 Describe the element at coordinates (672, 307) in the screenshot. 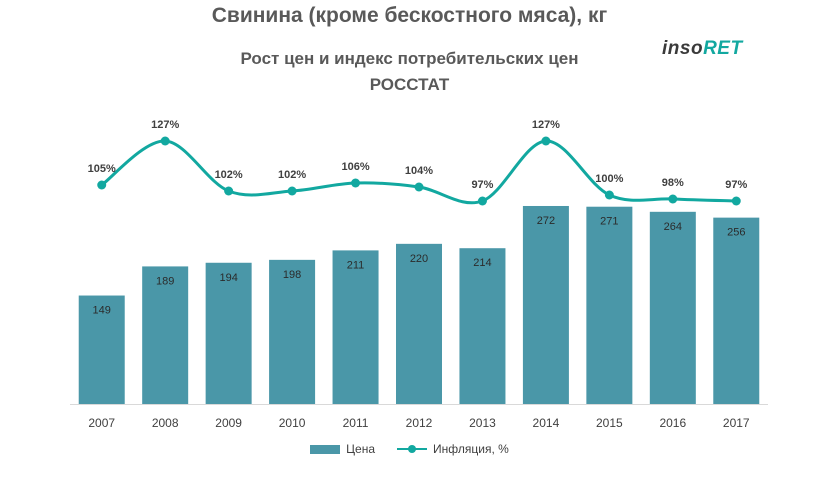

I see `bar-2016` at that location.